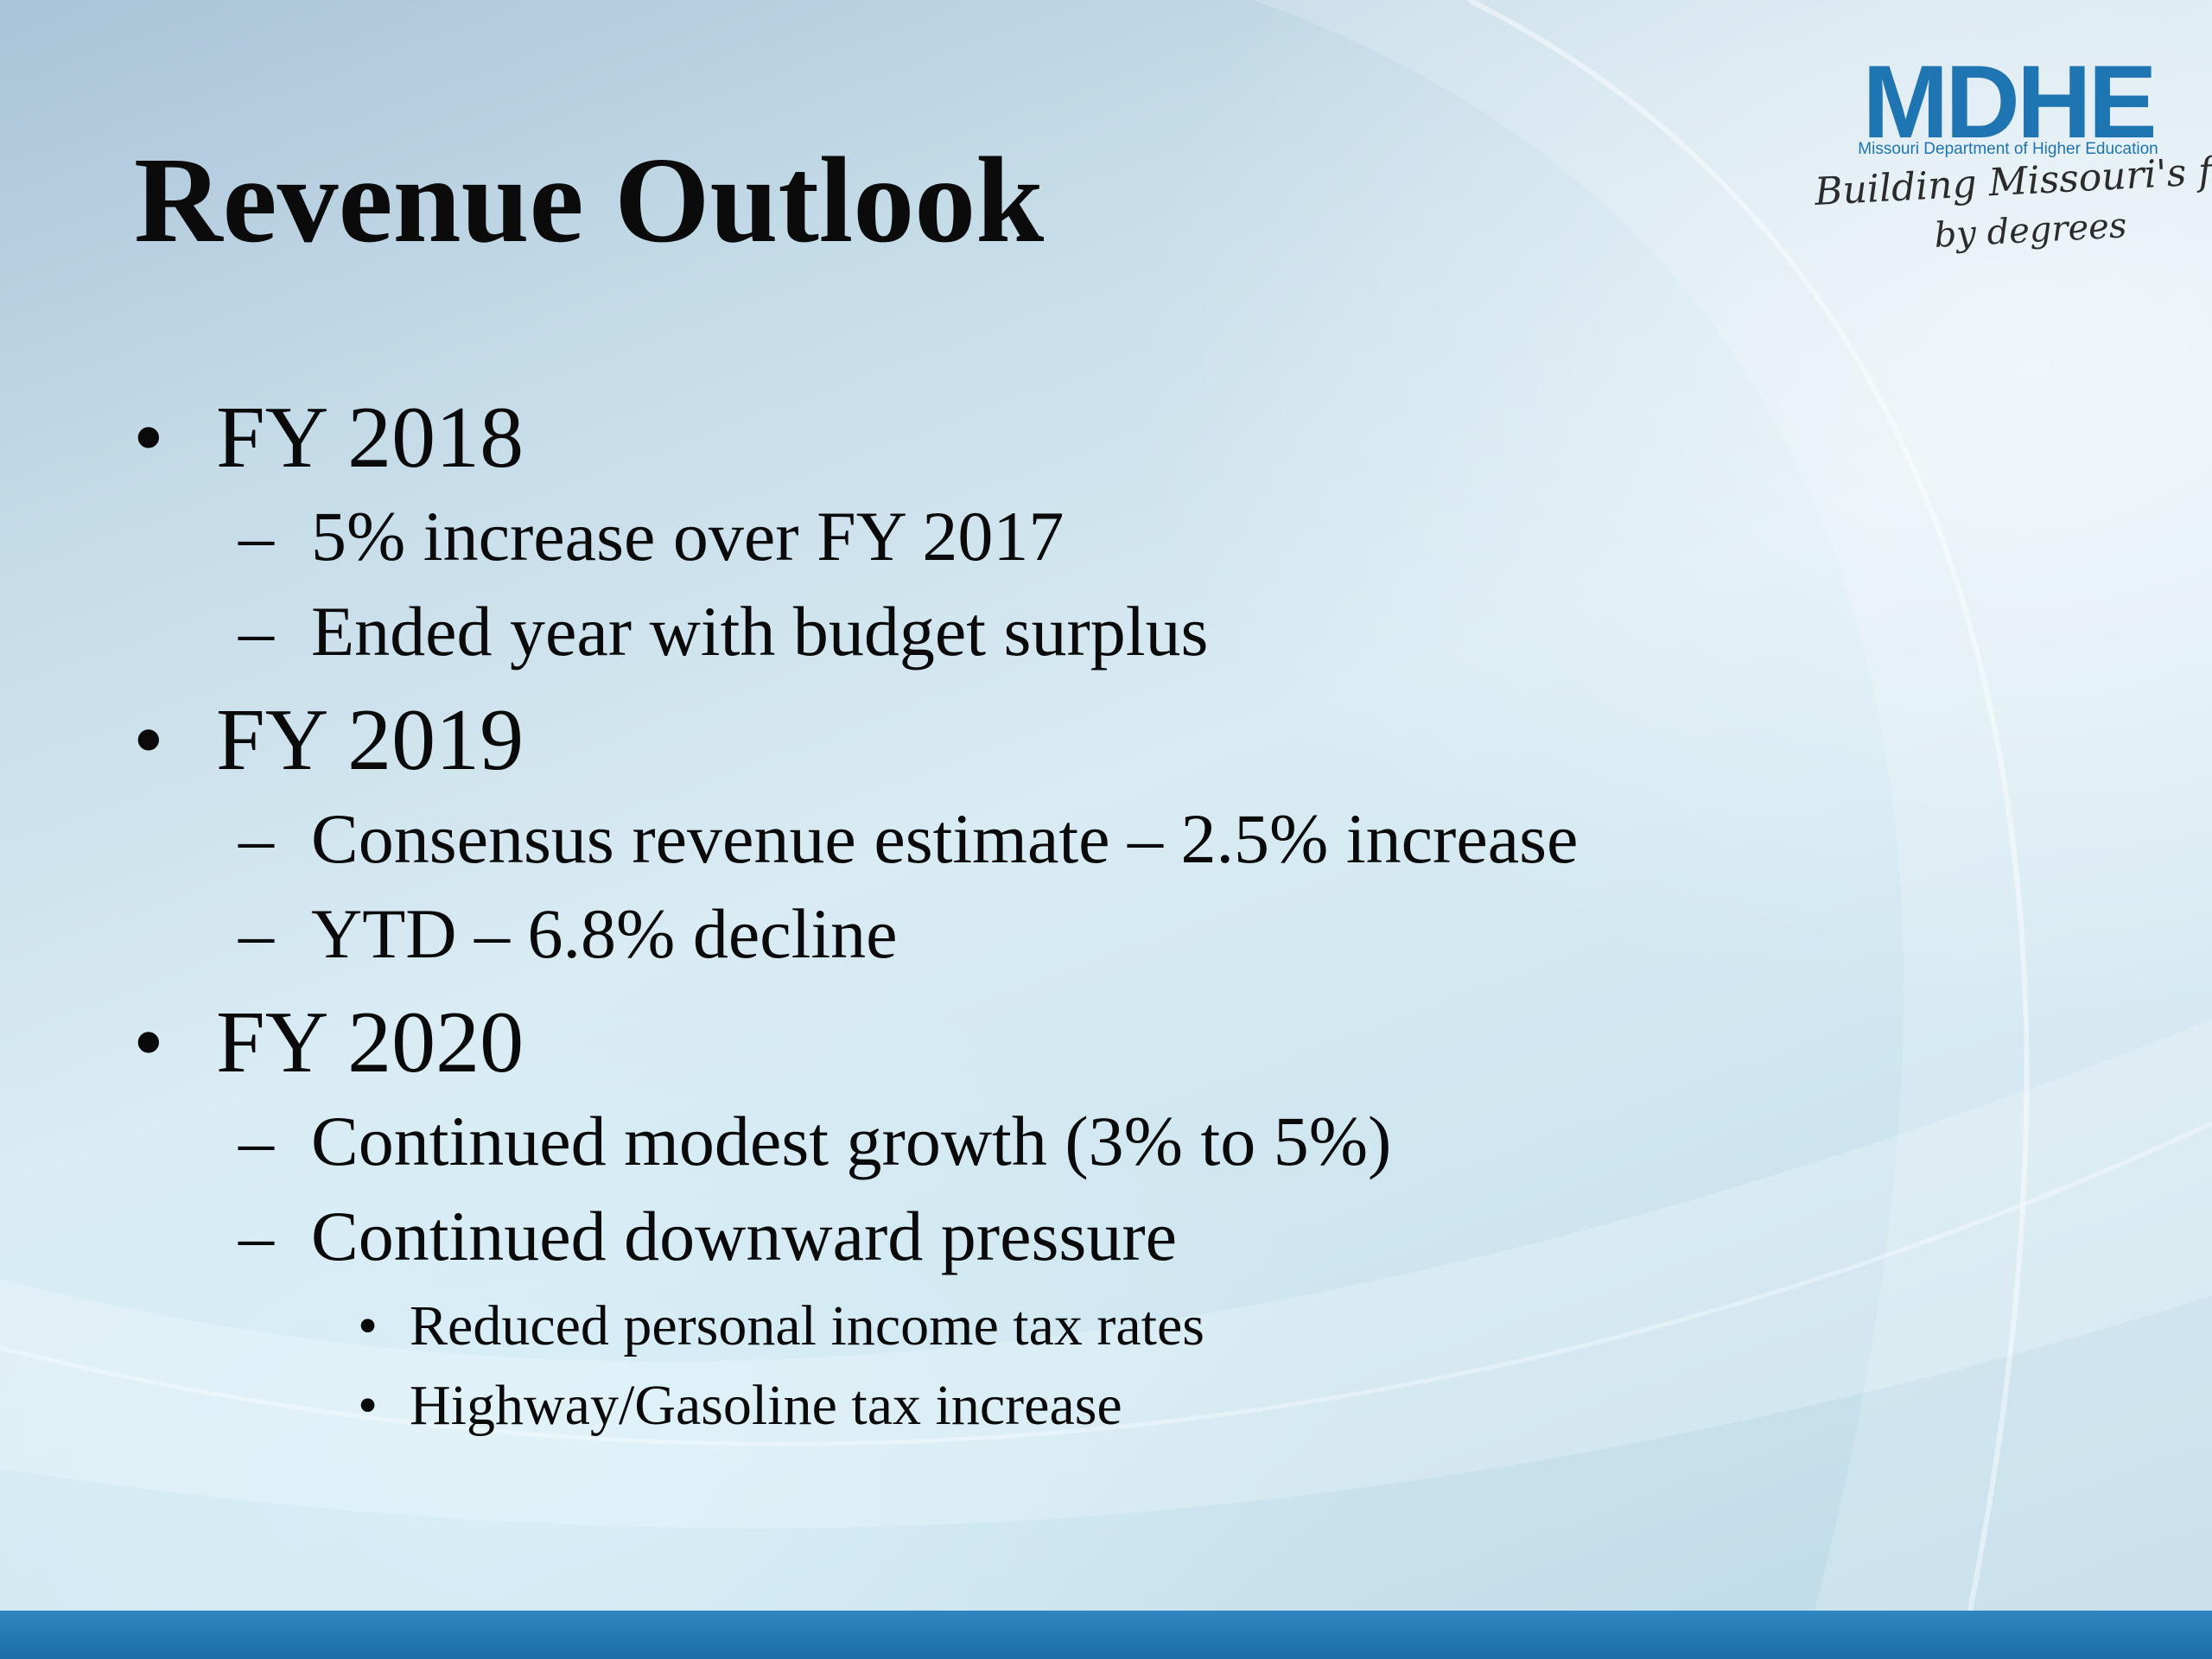 This screenshot has width=2212, height=1659. I want to click on sub-bullet: – YTD – 6.8% decline, so click(568, 934).